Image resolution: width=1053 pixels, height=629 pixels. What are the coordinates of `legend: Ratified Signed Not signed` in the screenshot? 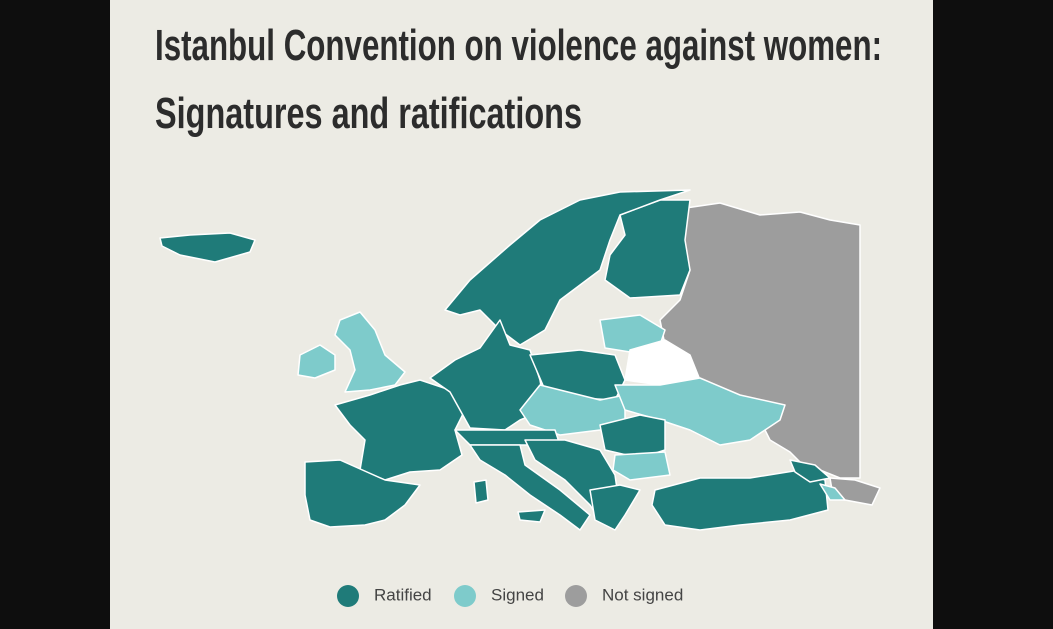 It's located at (510, 596).